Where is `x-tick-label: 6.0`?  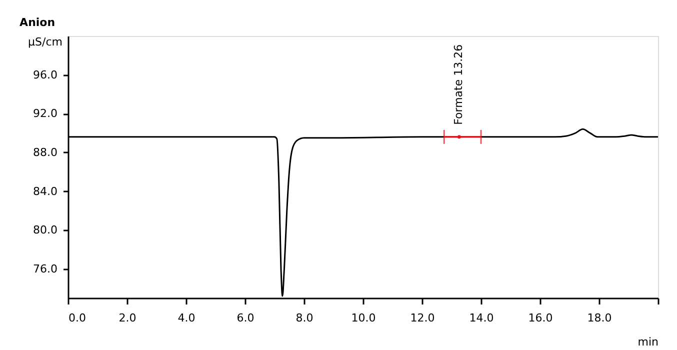
x-tick-label: 6.0 is located at coordinates (245, 318).